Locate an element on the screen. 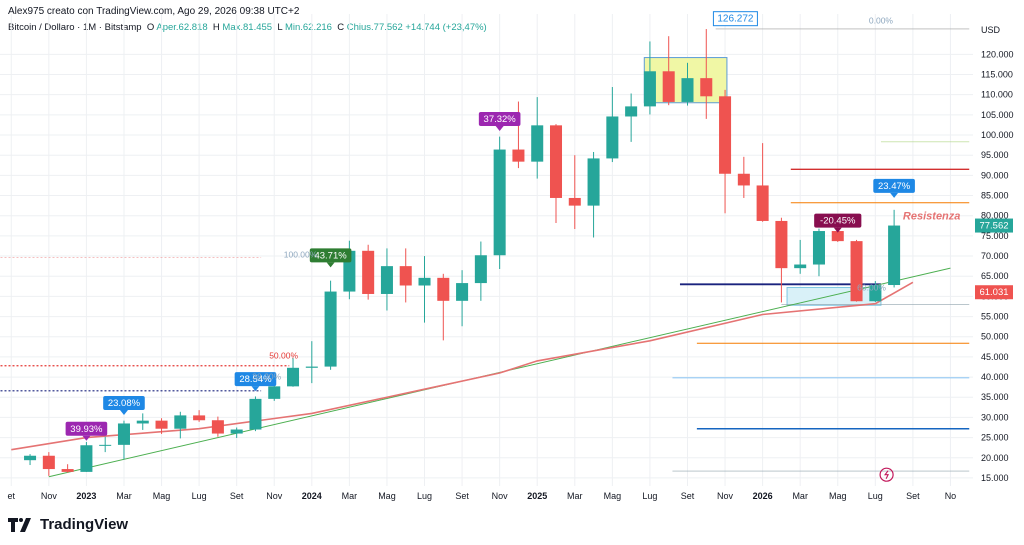 This screenshot has height=545, width=1024. price-tag-label: 77.562 is located at coordinates (993, 226).